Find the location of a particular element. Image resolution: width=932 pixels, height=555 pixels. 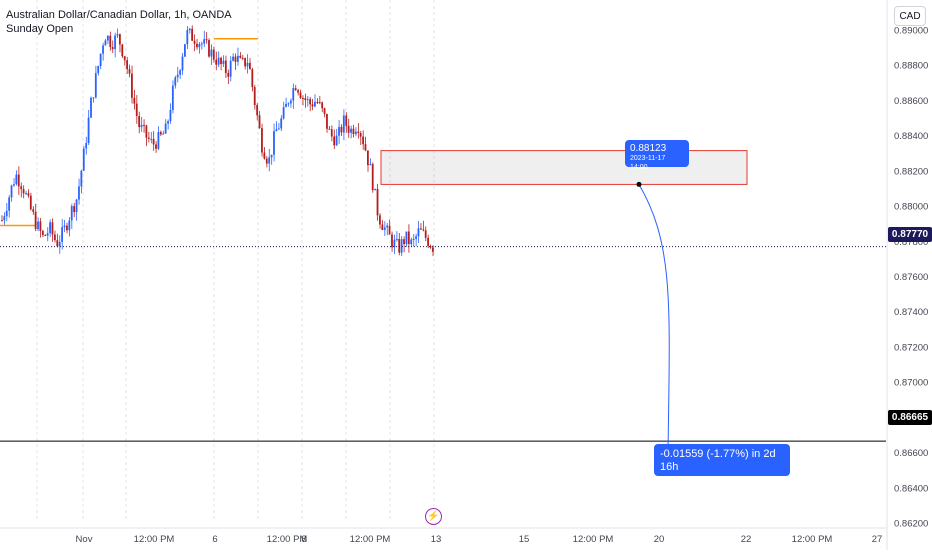

currency-button: CAD is located at coordinates (910, 16).